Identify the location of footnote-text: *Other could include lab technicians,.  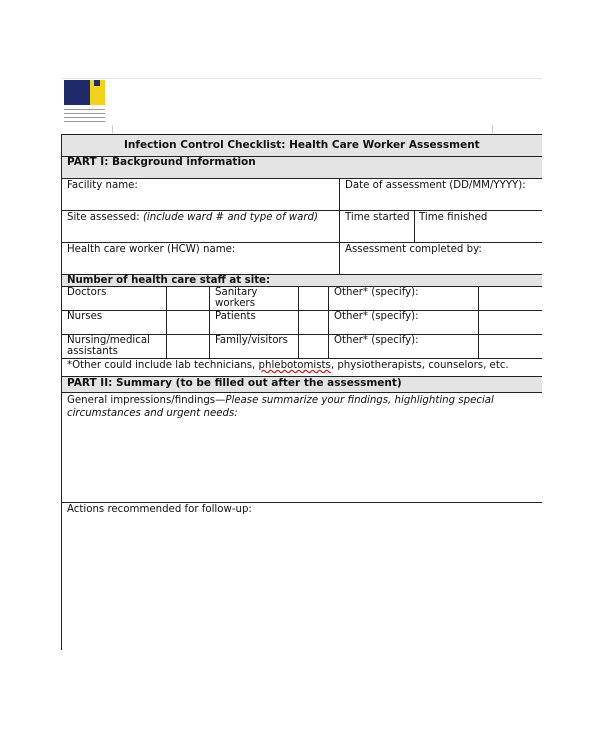
(163, 365).